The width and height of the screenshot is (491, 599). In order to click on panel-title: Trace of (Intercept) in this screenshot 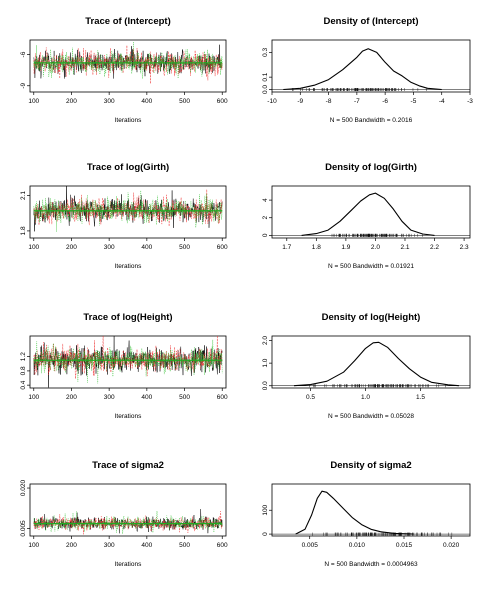, I will do `click(128, 21)`.